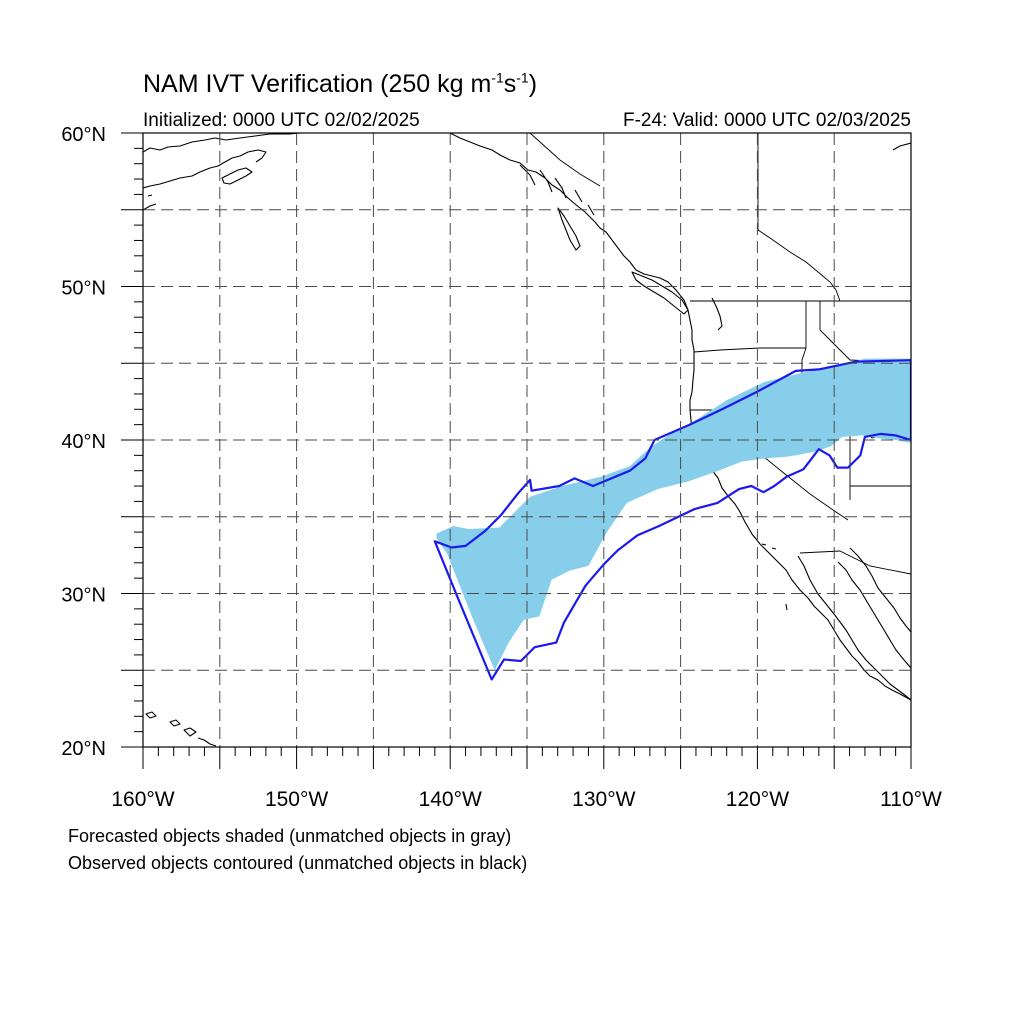  I want to click on haida-gwaii, so click(569, 229).